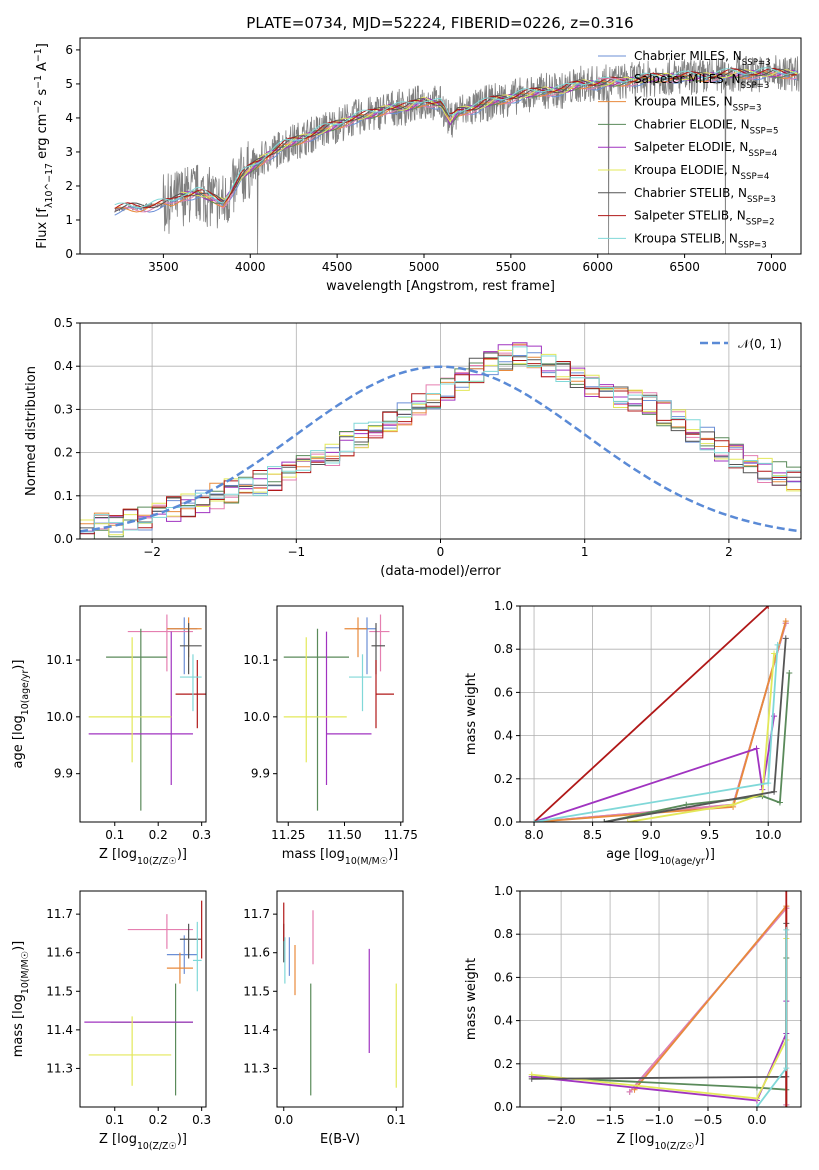 The height and width of the screenshot is (1170, 819). What do you see at coordinates (705, 195) in the screenshot?
I see `legend-label: Chabrier STELIB, NSSP=3` at bounding box center [705, 195].